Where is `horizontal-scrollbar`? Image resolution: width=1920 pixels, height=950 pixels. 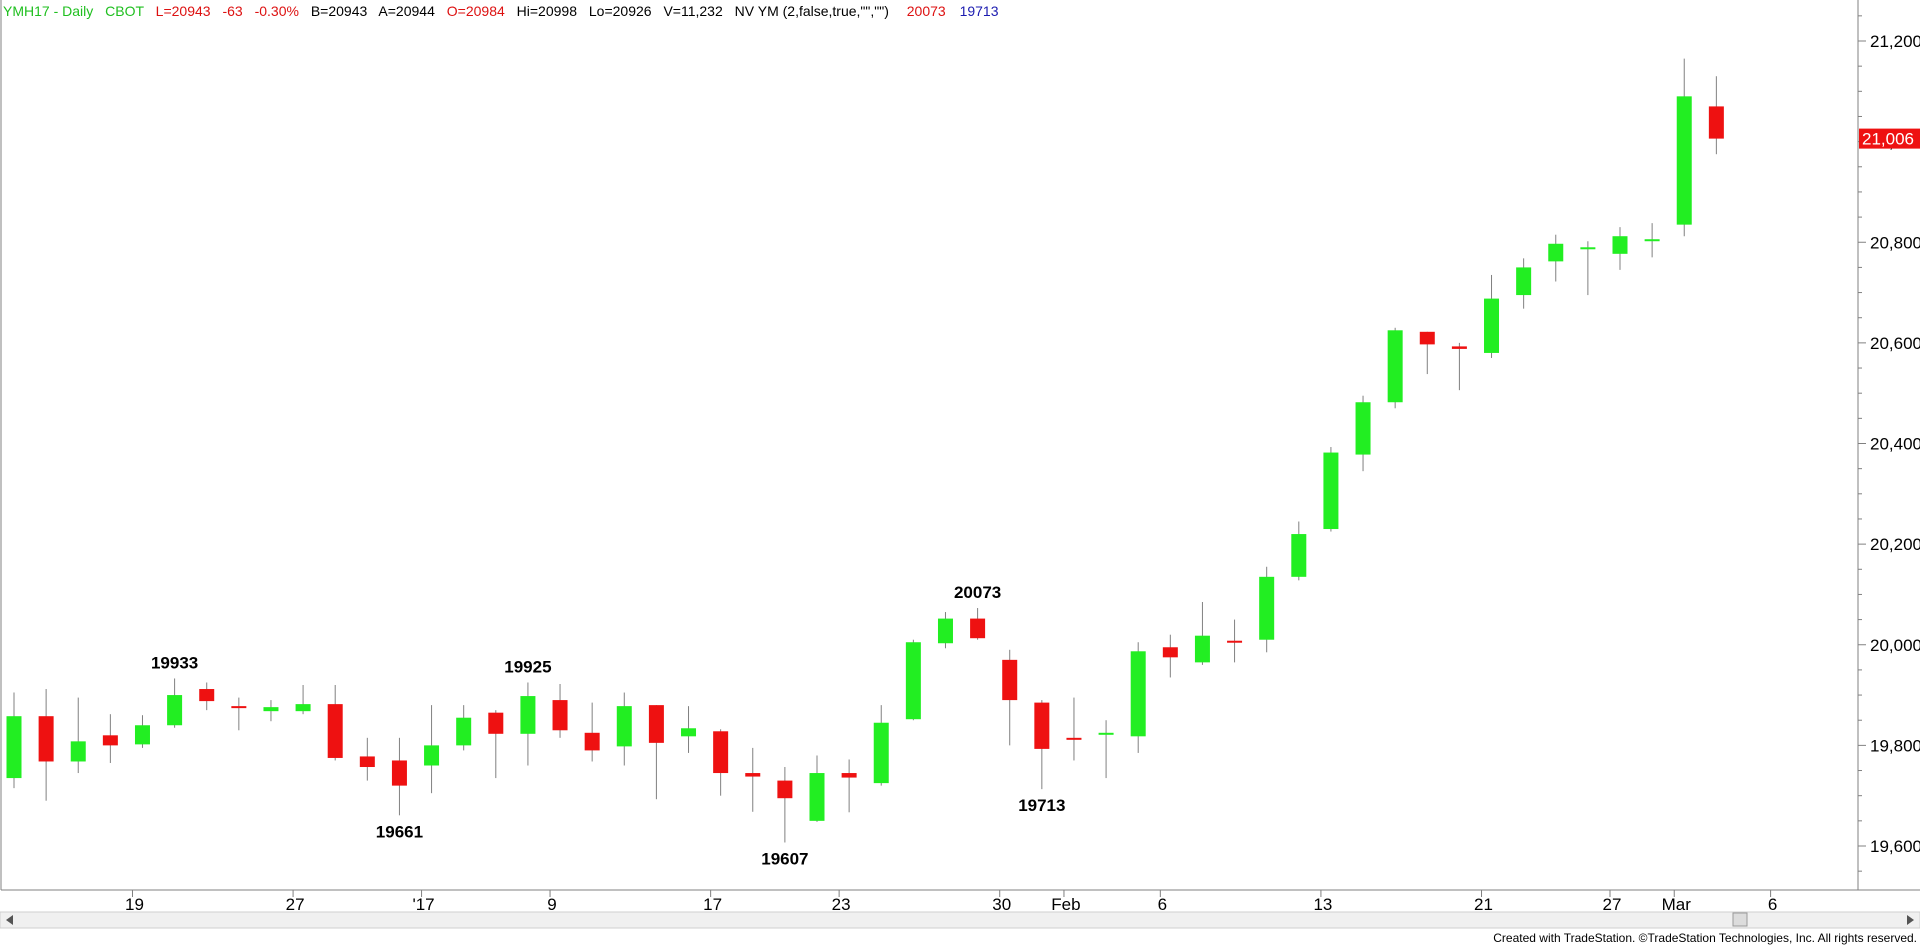
horizontal-scrollbar is located at coordinates (960, 920).